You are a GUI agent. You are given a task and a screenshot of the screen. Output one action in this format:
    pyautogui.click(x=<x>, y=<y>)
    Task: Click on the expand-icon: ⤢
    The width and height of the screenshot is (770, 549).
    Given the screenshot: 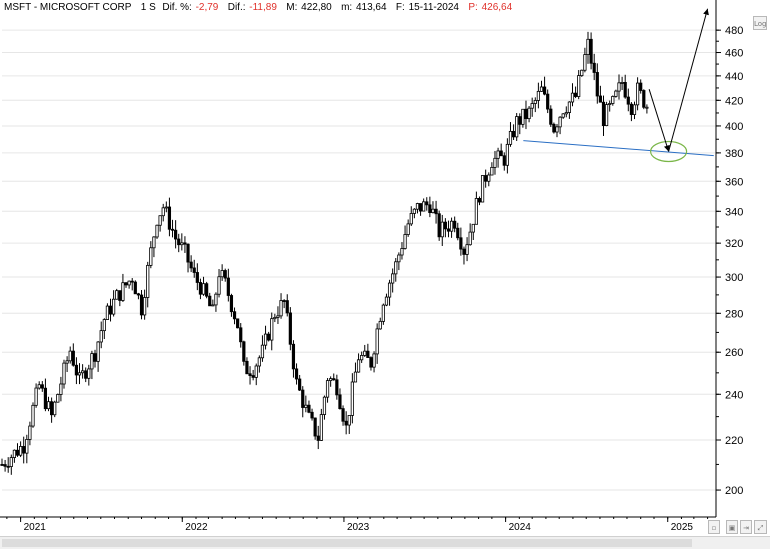 What is the action you would take?
    pyautogui.click(x=760, y=527)
    